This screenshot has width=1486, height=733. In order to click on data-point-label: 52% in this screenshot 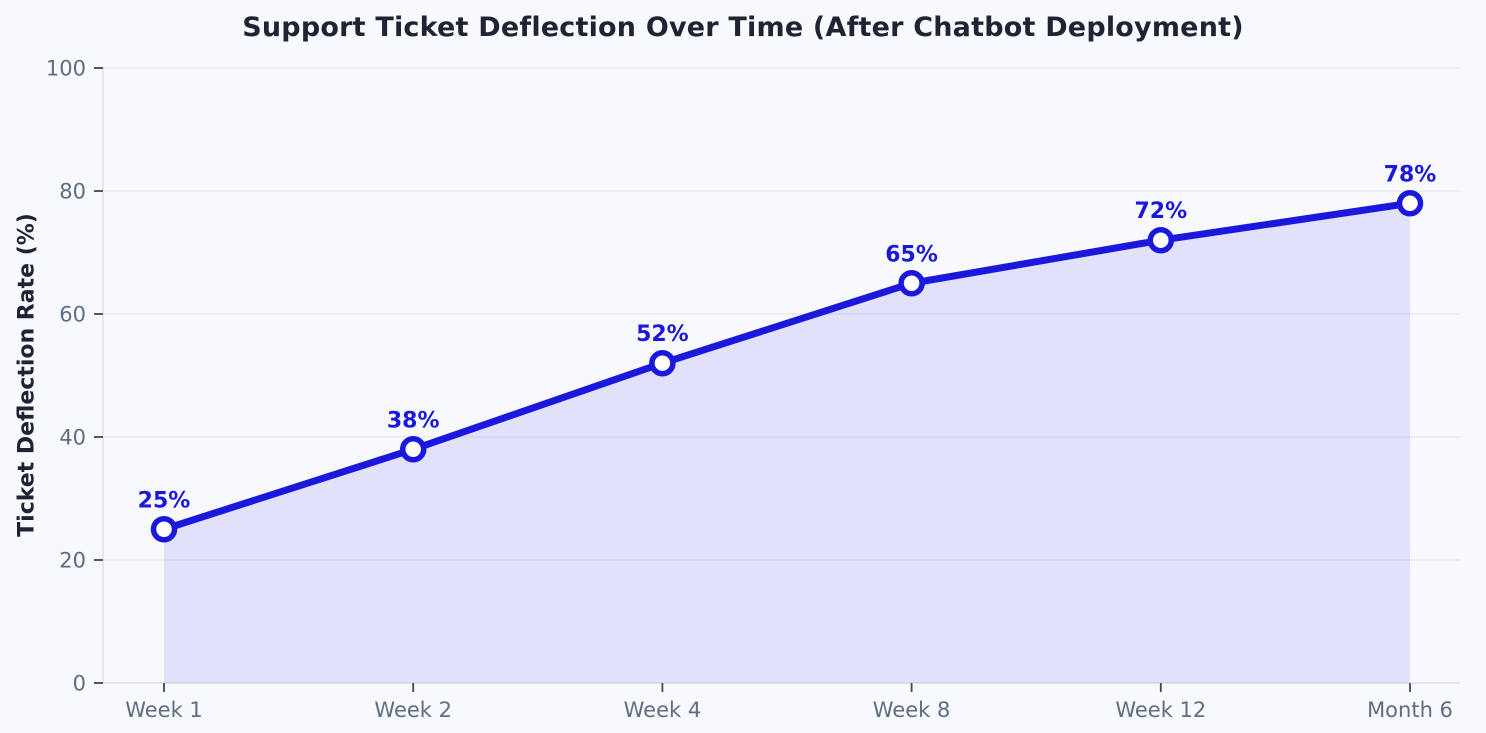, I will do `click(662, 334)`.